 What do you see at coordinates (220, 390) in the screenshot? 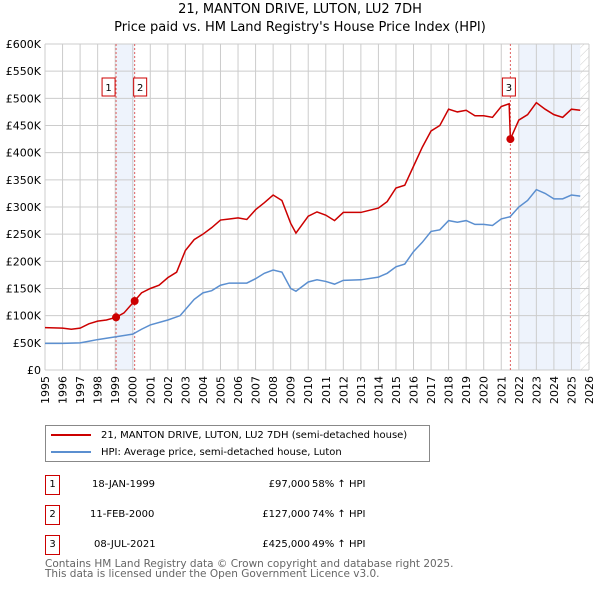
I see `x-tick-label: 2005` at bounding box center [220, 390].